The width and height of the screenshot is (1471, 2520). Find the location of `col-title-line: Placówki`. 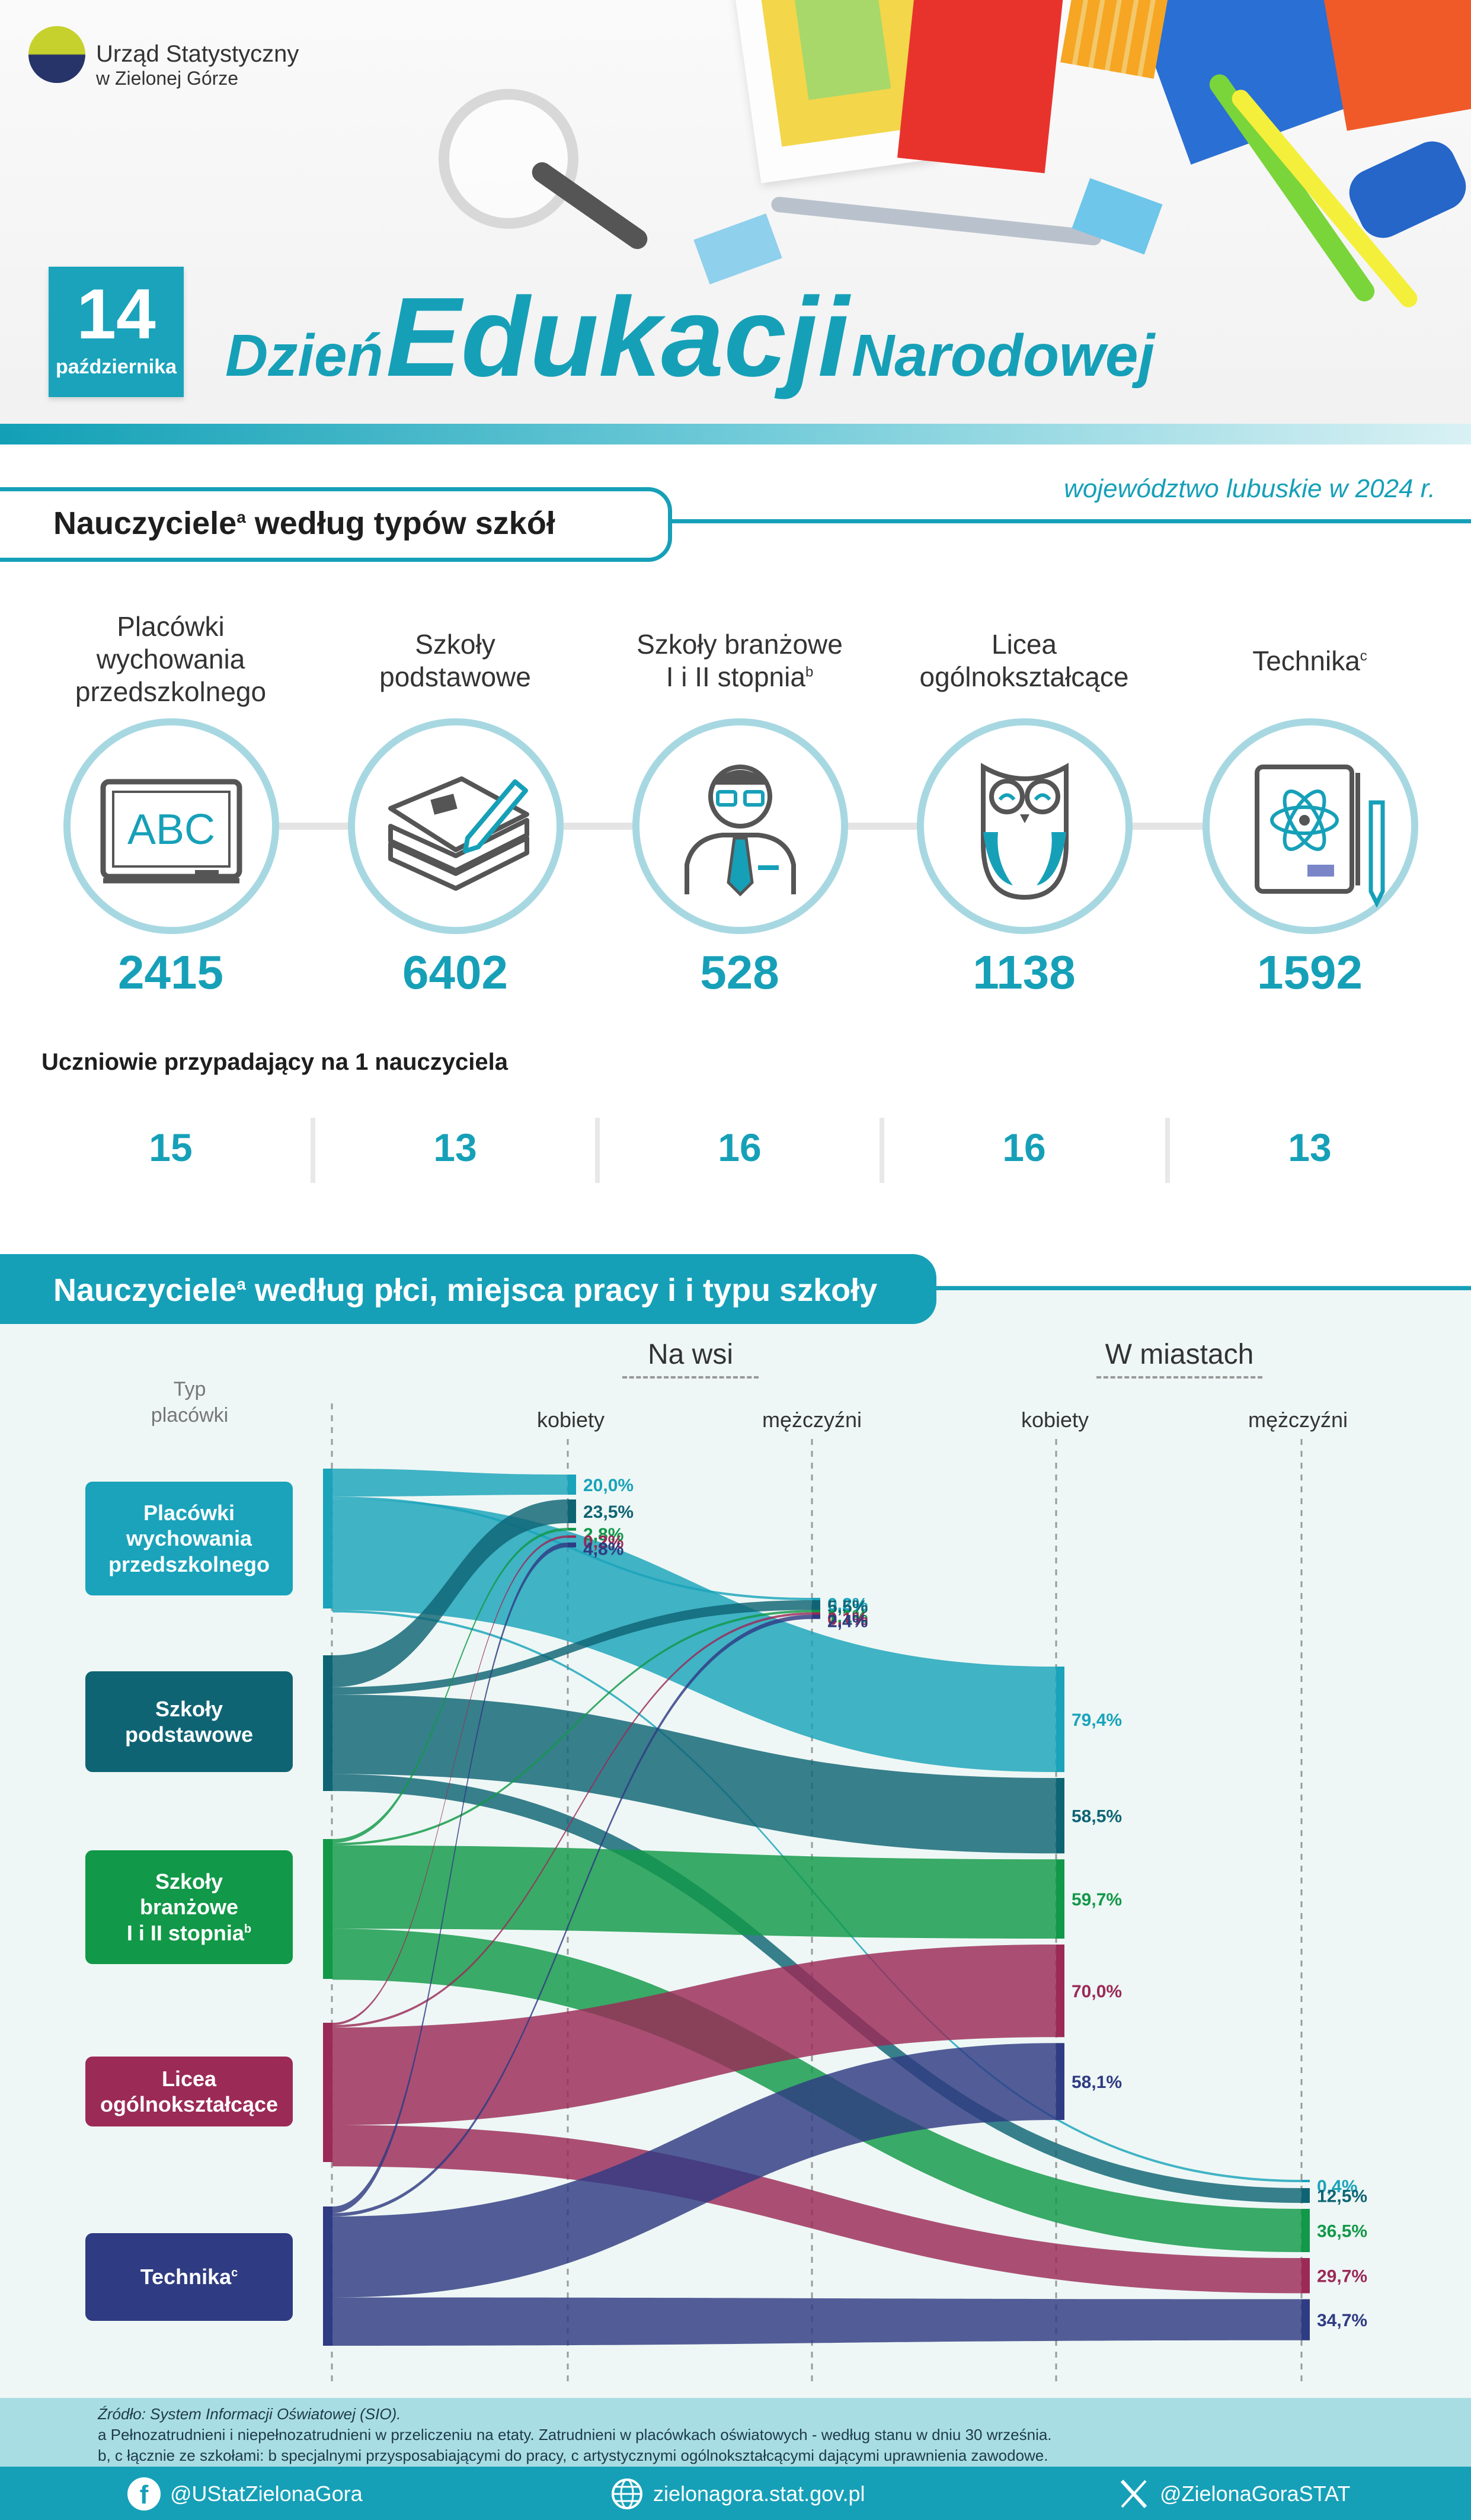

col-title-line: Placówki is located at coordinates (171, 626).